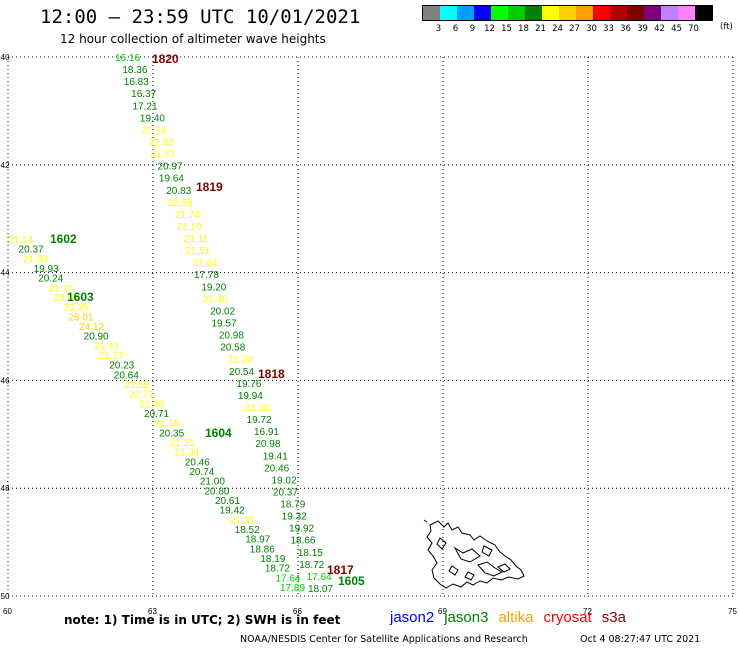 This screenshot has height=650, width=740. I want to click on color-legend: 3 6 9 12 15 18 21 24 27 30 33 36 39 42 45 70 (ft), so click(577, 19).